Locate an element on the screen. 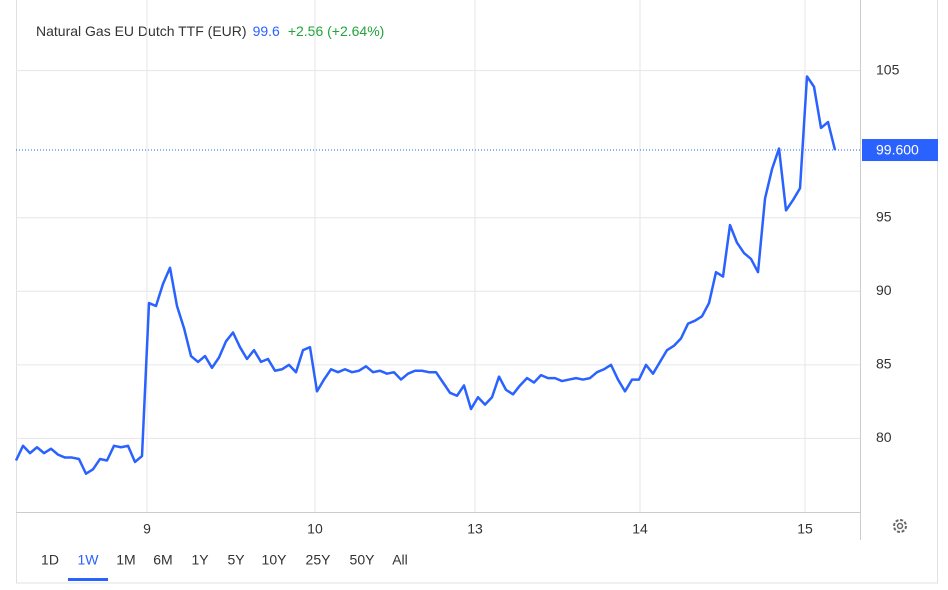 This screenshot has height=590, width=948. x-tick-label: 9 is located at coordinates (147, 529).